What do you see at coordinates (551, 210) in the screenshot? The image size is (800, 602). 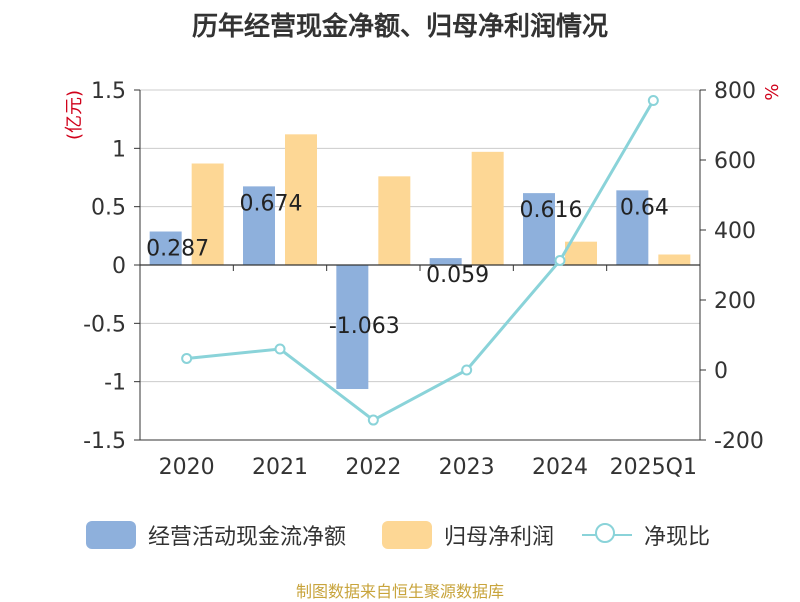 I see `data-label: 0.616` at bounding box center [551, 210].